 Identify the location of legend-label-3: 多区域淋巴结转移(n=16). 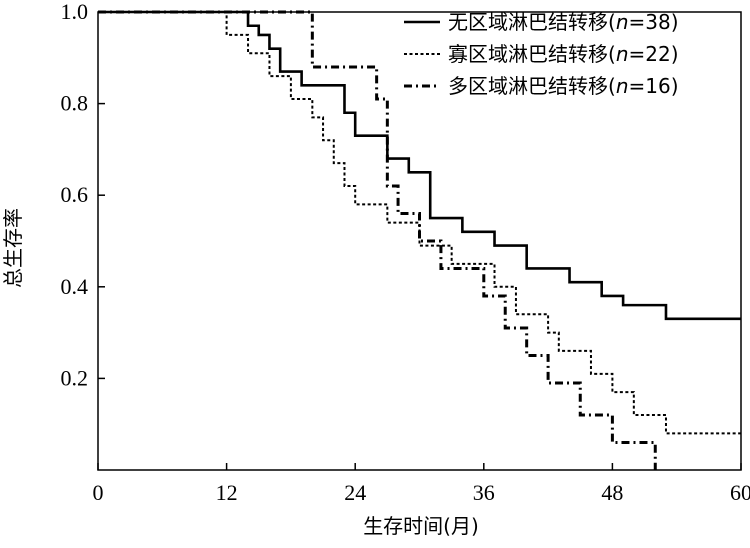
(563, 86).